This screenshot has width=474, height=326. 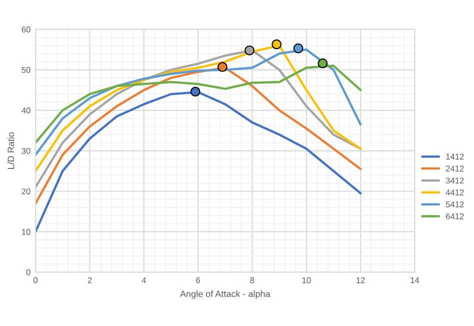 What do you see at coordinates (144, 280) in the screenshot?
I see `x-tick-label: 4` at bounding box center [144, 280].